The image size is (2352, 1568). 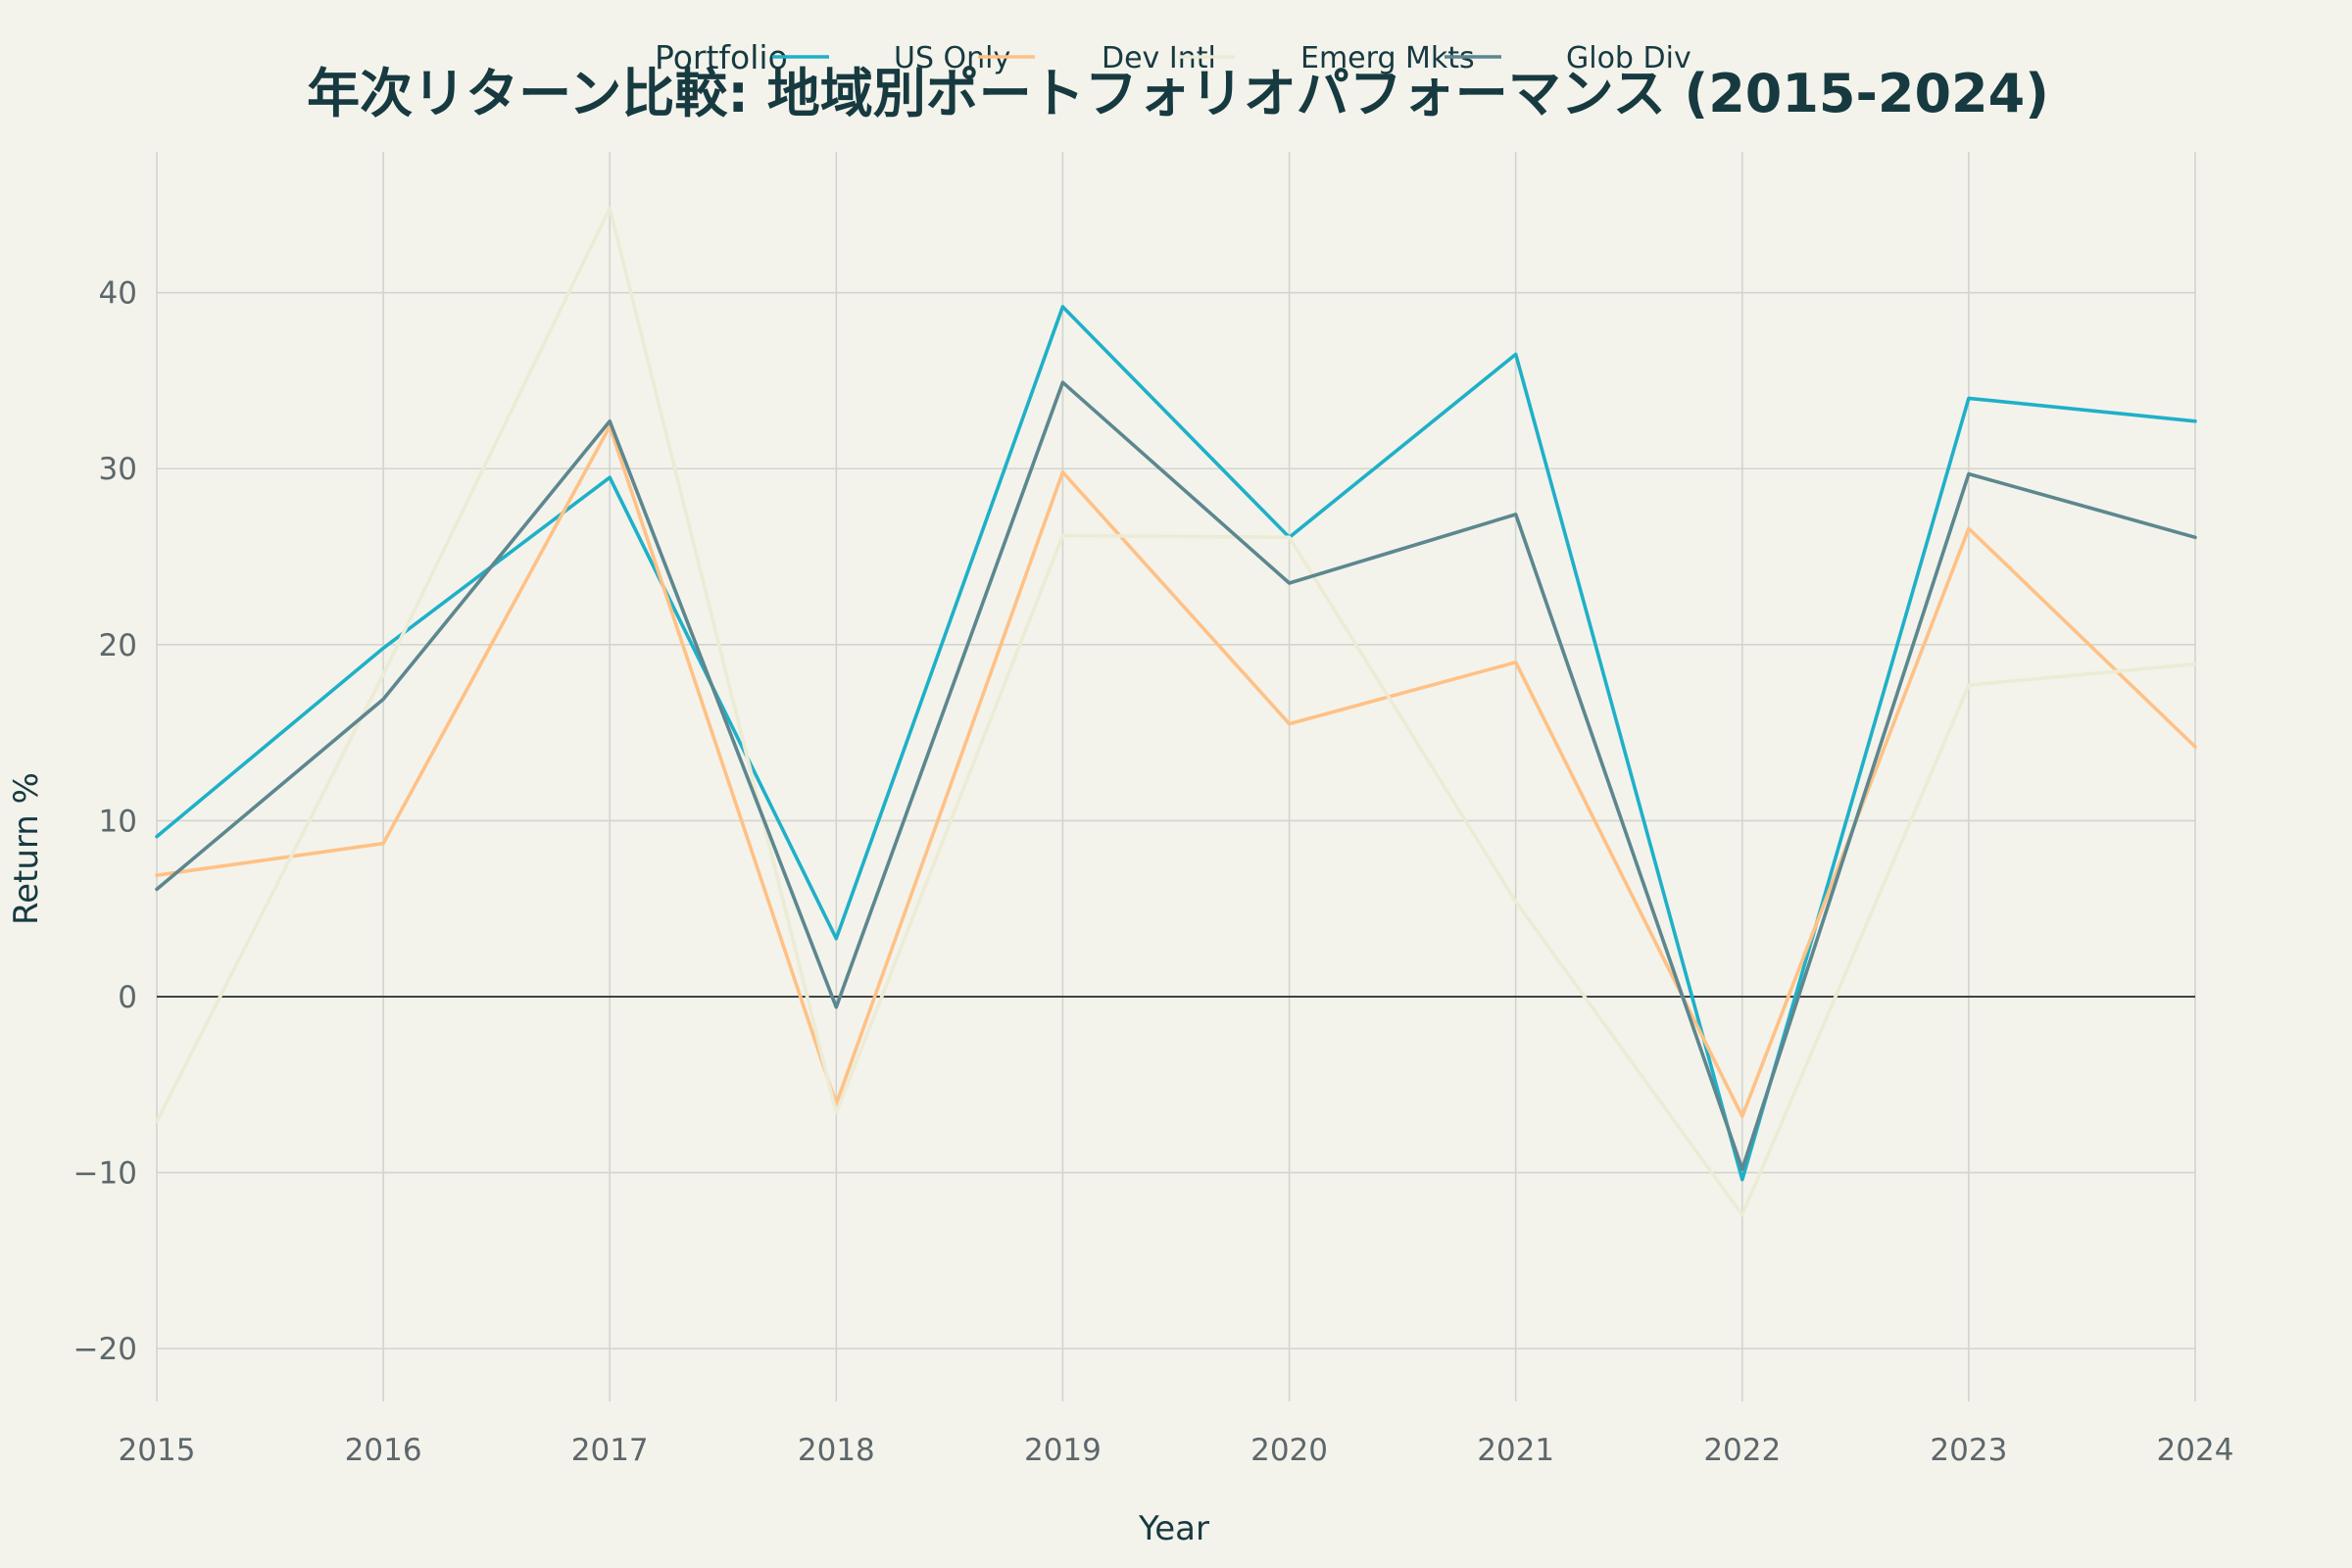 What do you see at coordinates (127, 997) in the screenshot?
I see `y-tick-label: 0` at bounding box center [127, 997].